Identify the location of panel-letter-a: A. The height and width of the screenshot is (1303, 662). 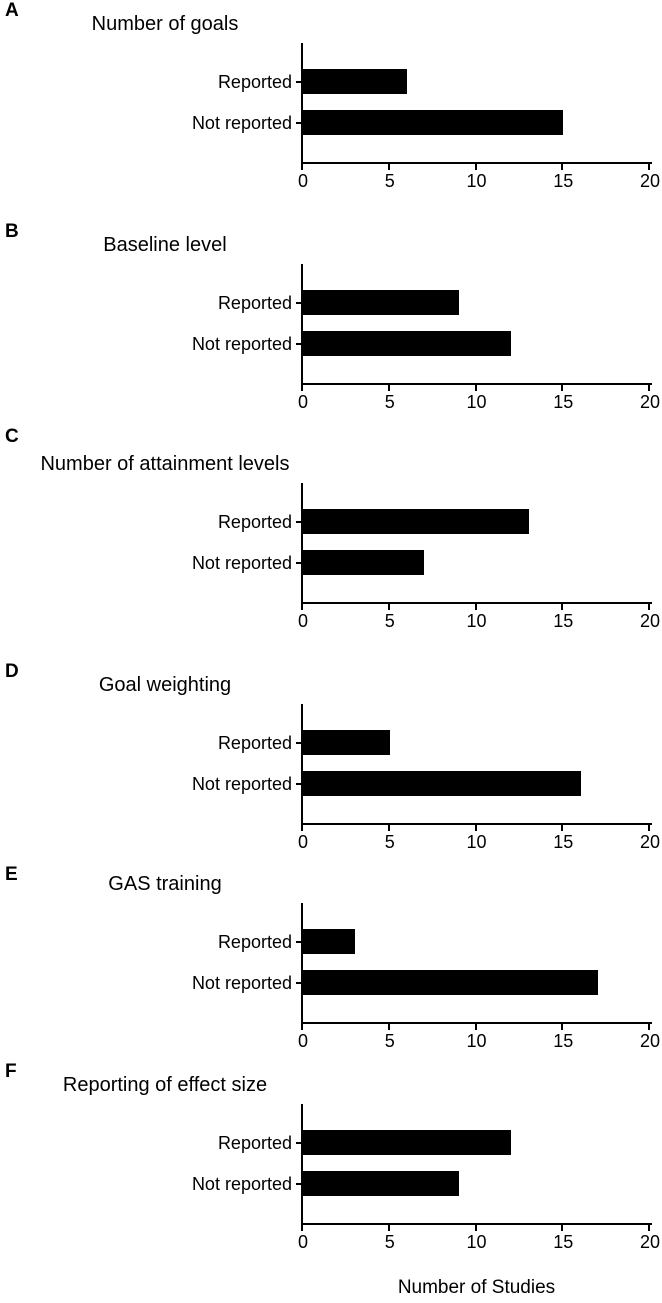
(12, 10).